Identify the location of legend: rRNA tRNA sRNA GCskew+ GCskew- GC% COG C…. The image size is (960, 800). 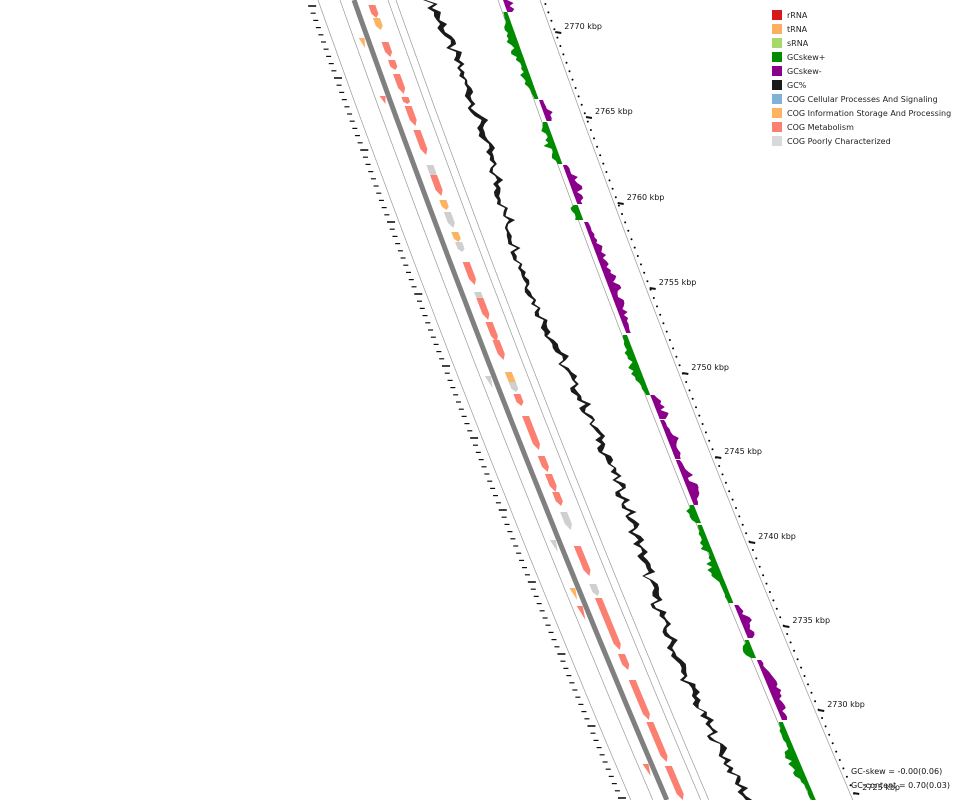
(861, 78).